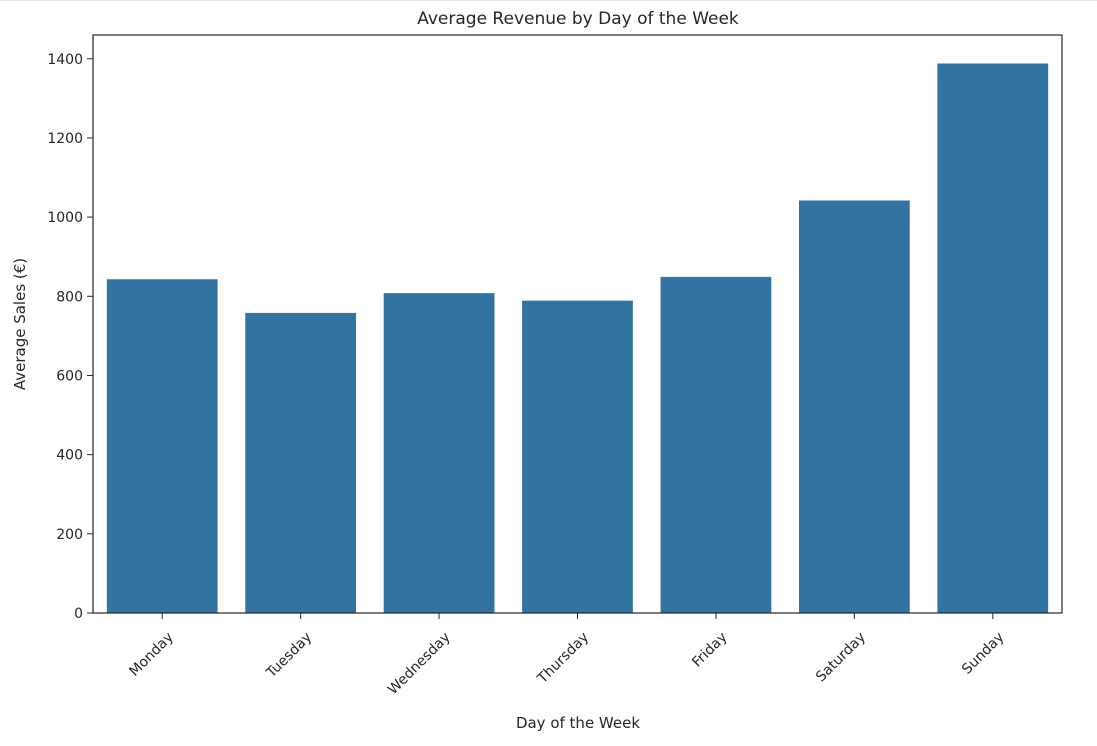 This screenshot has height=746, width=1097. What do you see at coordinates (983, 653) in the screenshot?
I see `x-tick-label-sunday: Sunday` at bounding box center [983, 653].